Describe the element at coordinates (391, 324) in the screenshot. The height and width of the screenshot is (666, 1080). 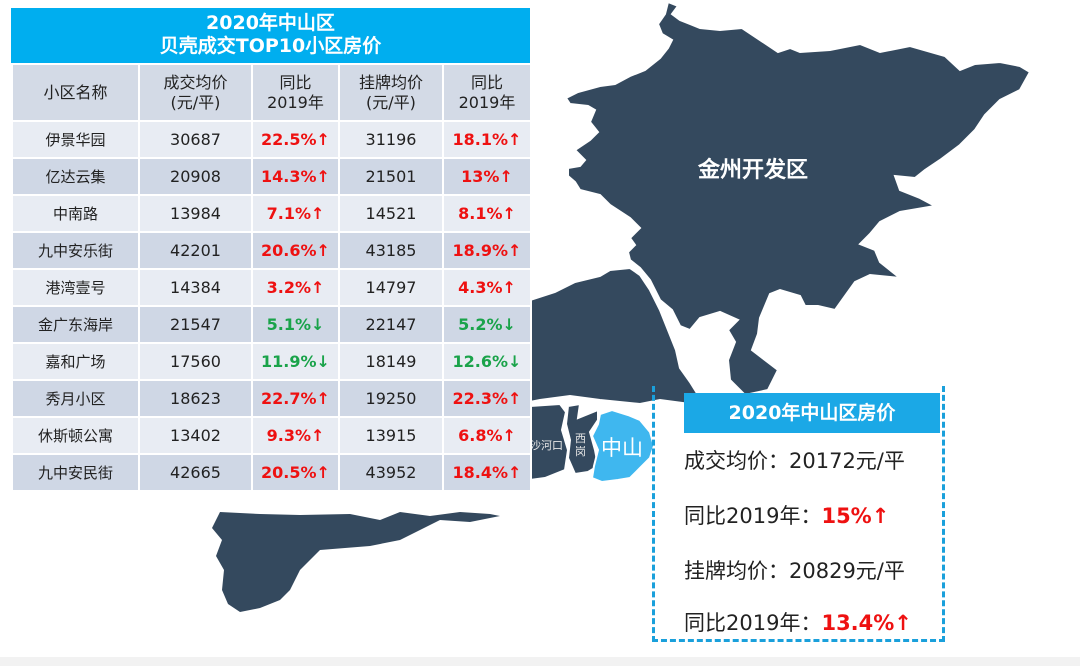
I see `list-price: 22147` at that location.